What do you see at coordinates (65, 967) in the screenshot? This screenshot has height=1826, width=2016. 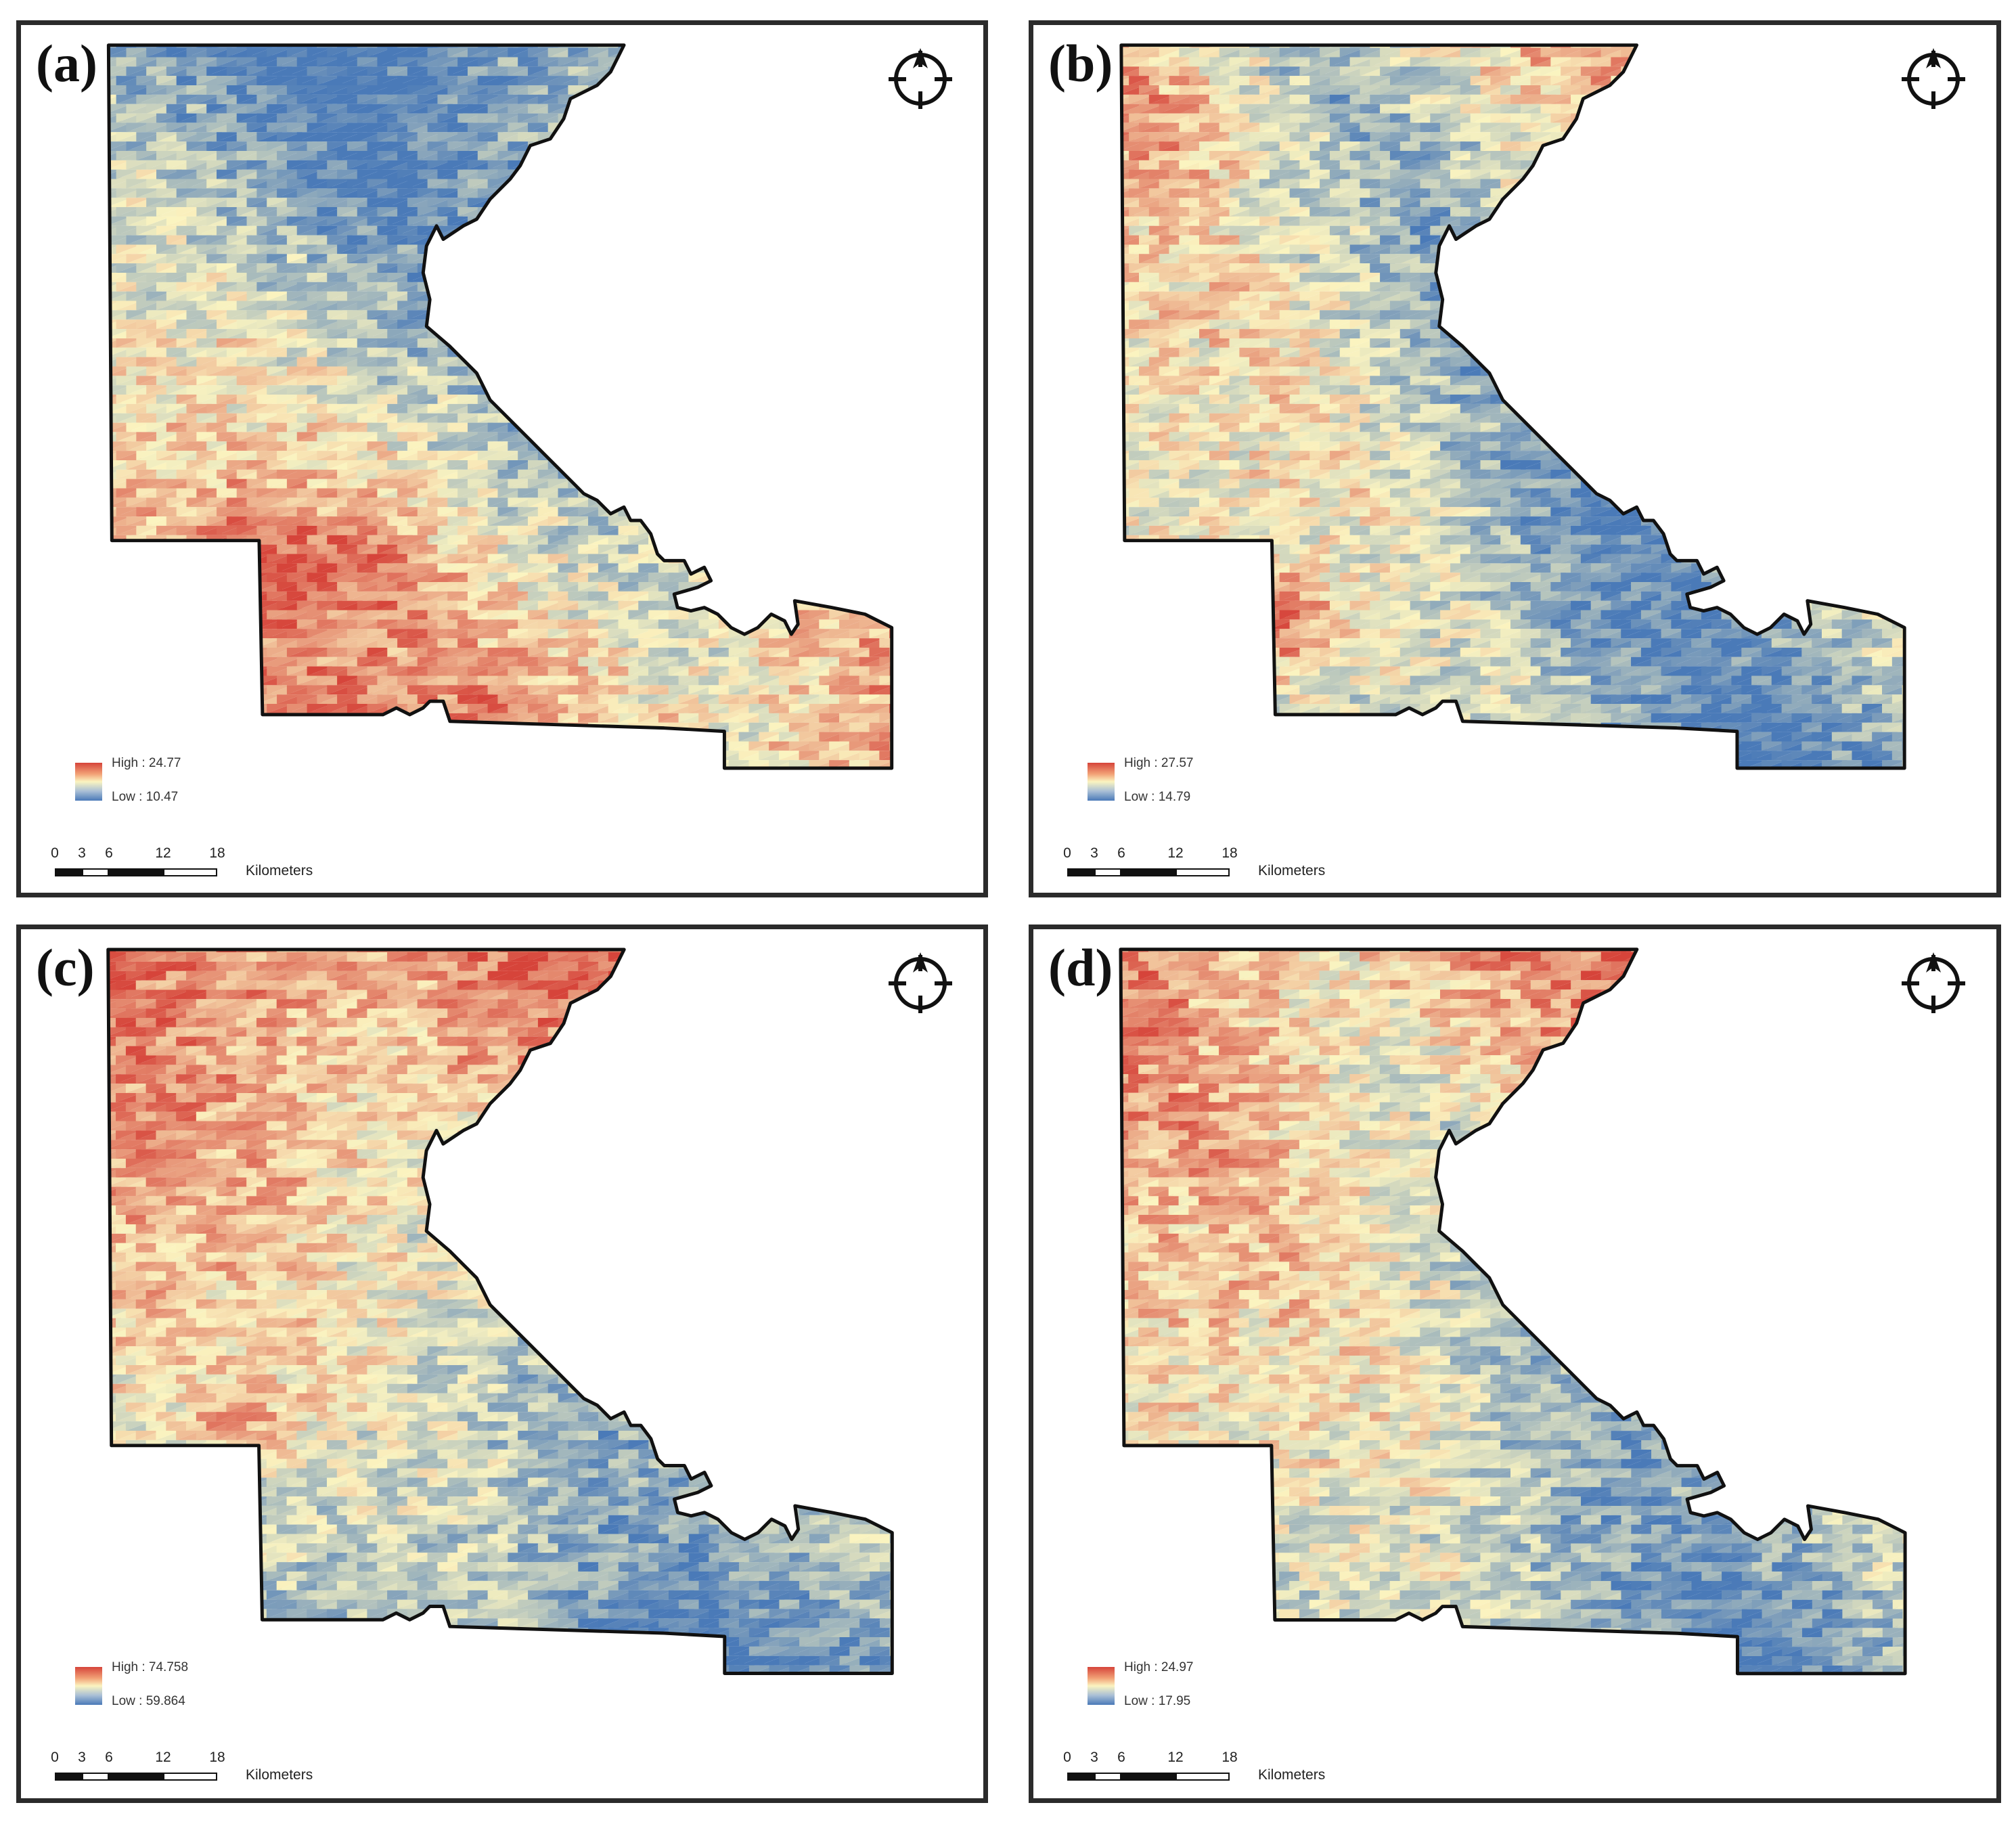 I see `panel-label: (c)` at bounding box center [65, 967].